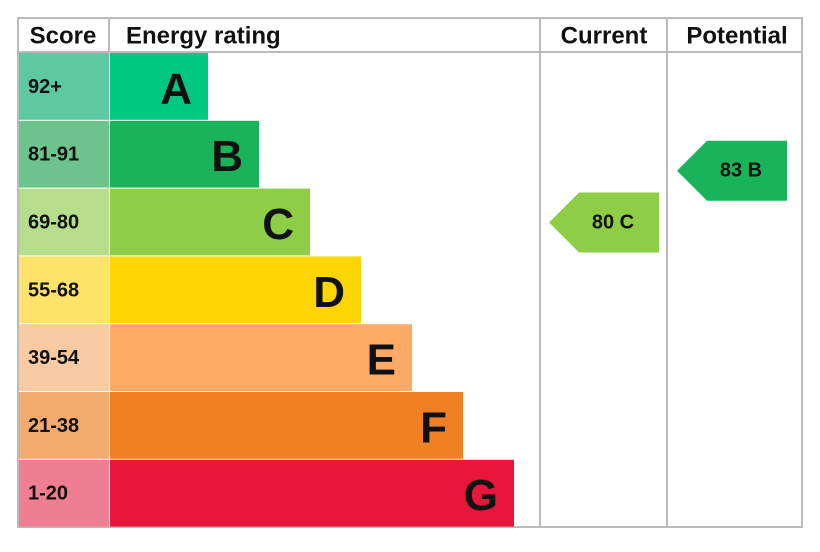 This screenshot has width=820, height=552. What do you see at coordinates (176, 88) in the screenshot?
I see `rating-letter: A` at bounding box center [176, 88].